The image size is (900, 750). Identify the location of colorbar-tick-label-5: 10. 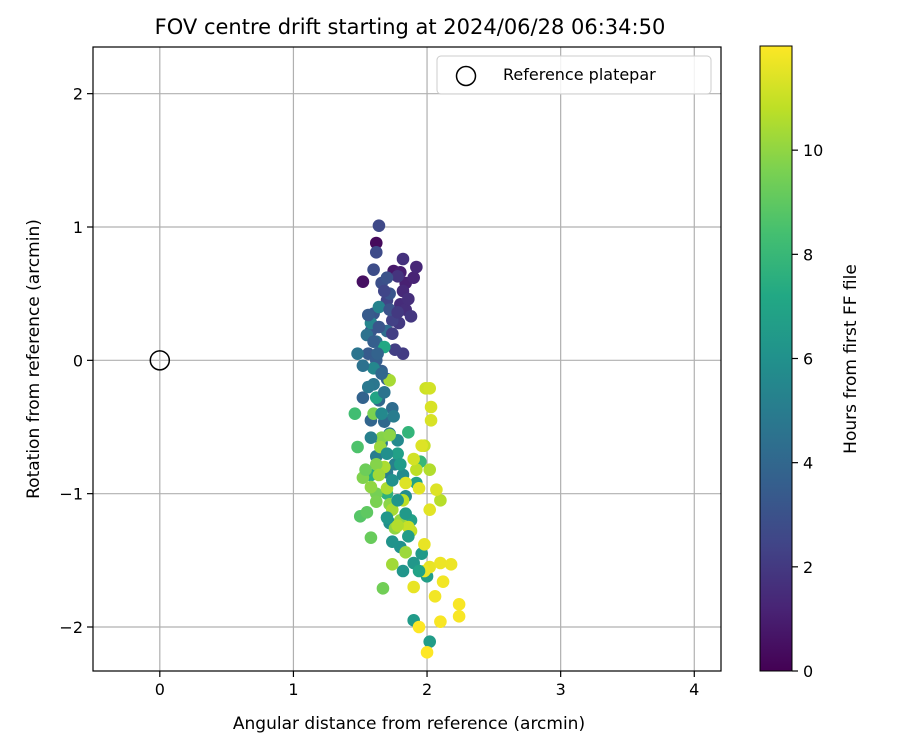
(813, 150).